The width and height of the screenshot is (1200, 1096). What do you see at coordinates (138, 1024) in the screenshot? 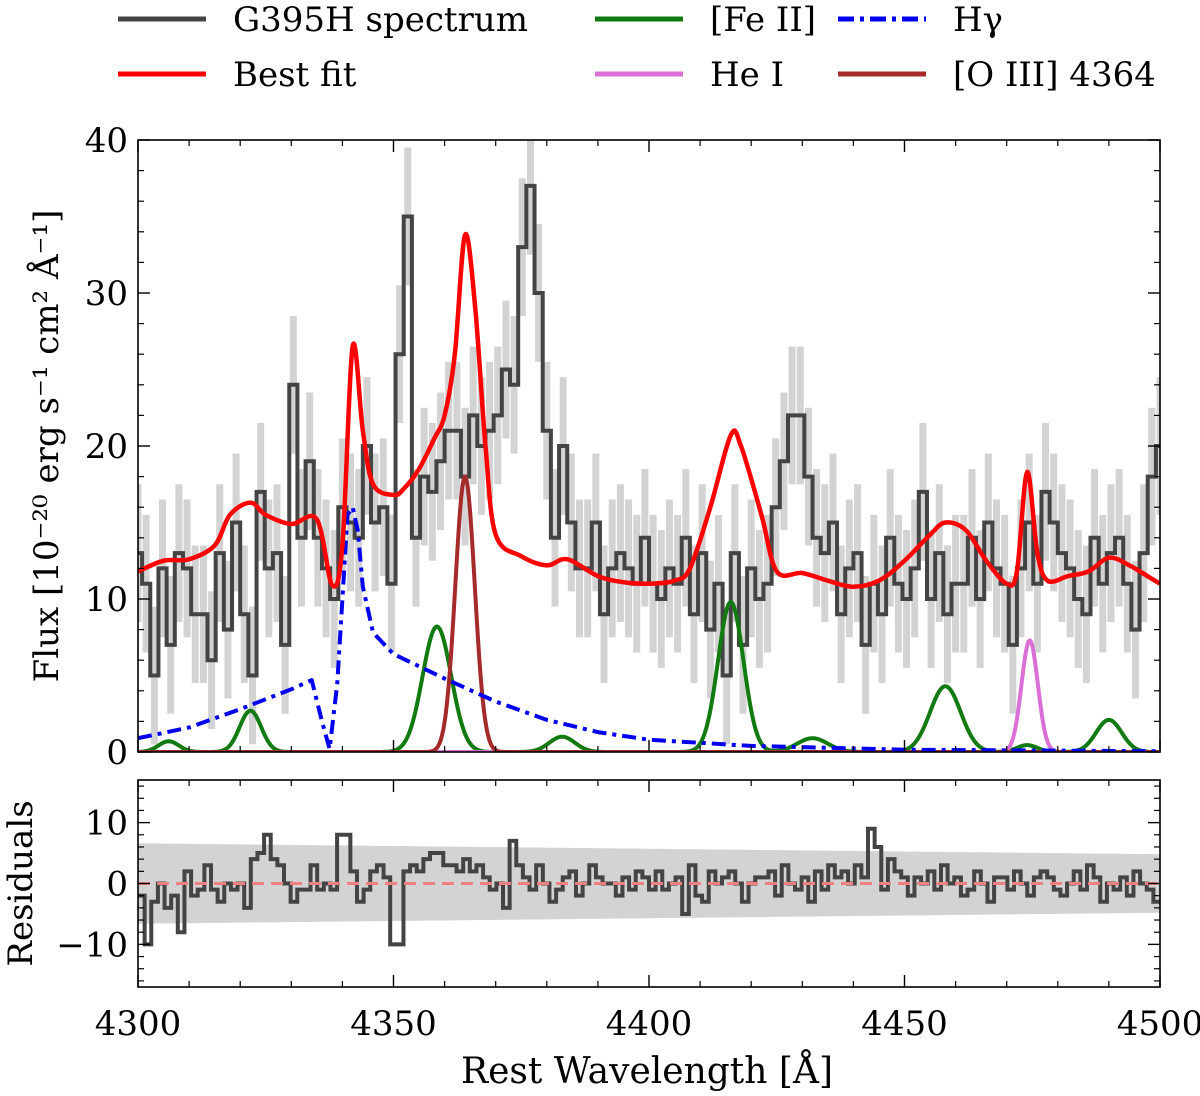
I see `x-tick-label: 4300` at bounding box center [138, 1024].